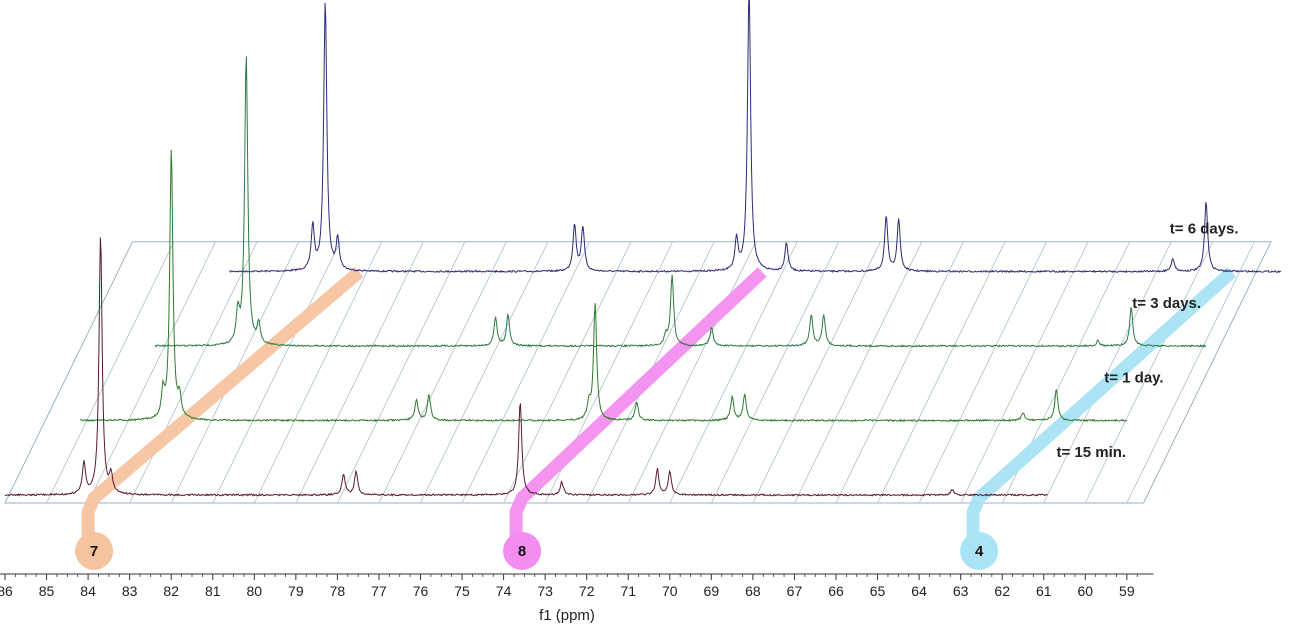  What do you see at coordinates (1204, 229) in the screenshot?
I see `series-label: t= 6 days.` at bounding box center [1204, 229].